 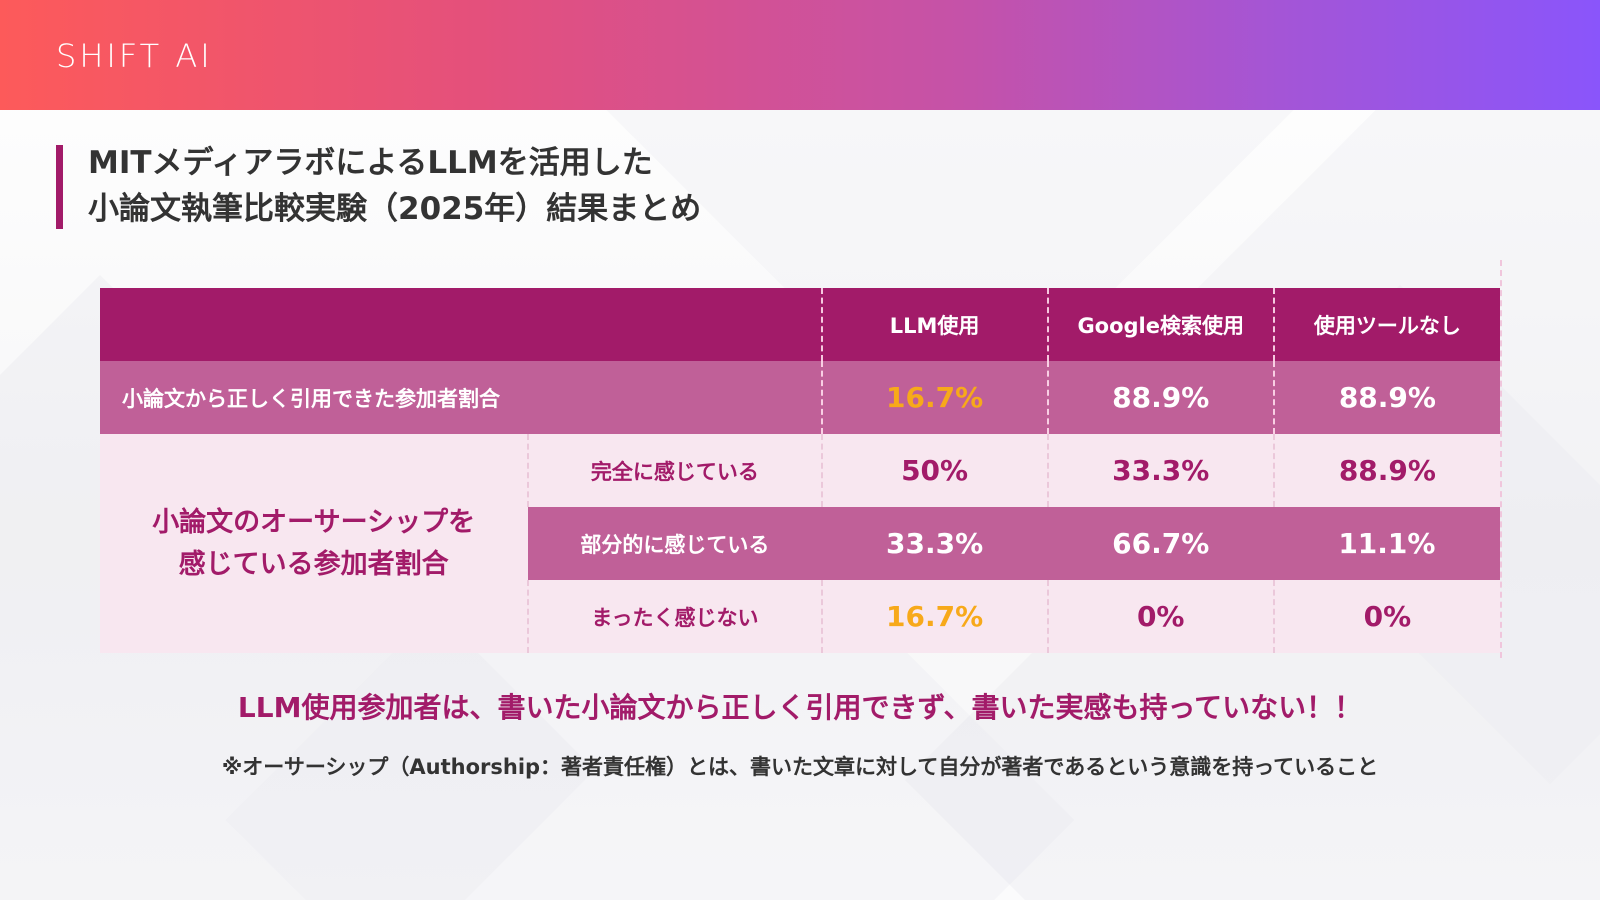 What do you see at coordinates (674, 470) in the screenshot?
I see `sub-label-full: 完全に感じている` at bounding box center [674, 470].